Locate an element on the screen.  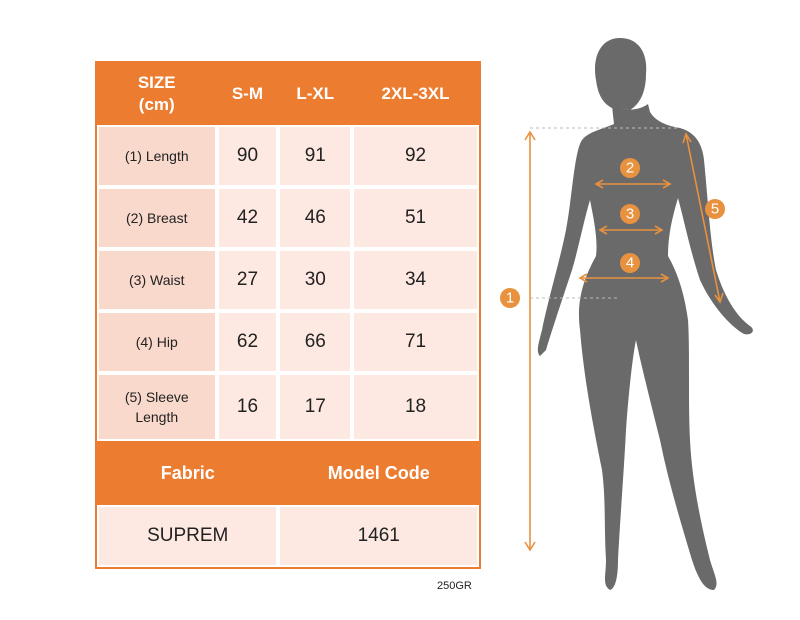
cell: 42 is located at coordinates (247, 218).